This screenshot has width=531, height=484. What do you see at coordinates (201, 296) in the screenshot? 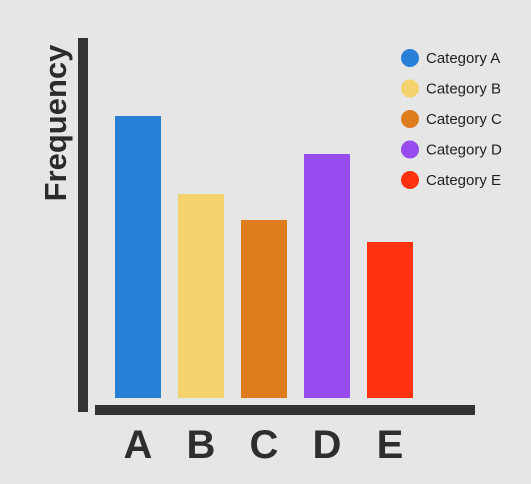
I see `bar-b` at bounding box center [201, 296].